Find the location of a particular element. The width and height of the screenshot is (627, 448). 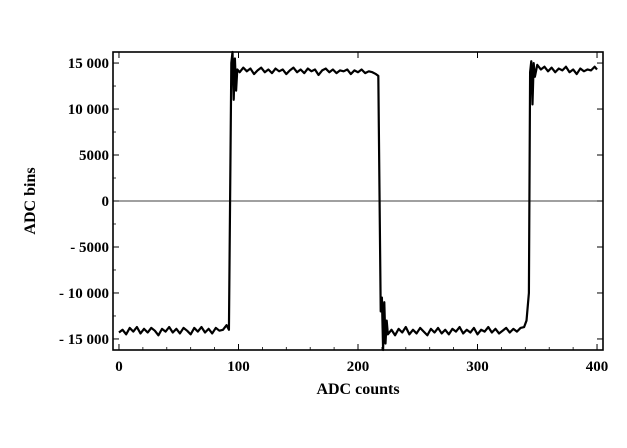

y-tick-label: 5000 is located at coordinates (94, 156).